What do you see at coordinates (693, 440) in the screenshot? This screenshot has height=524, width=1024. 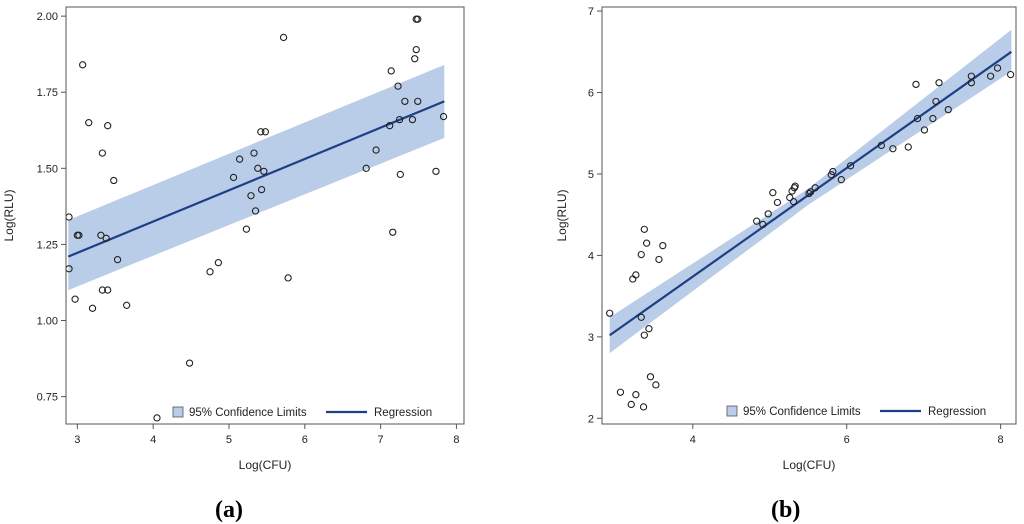 I see `x-tick-label: 4` at bounding box center [693, 440].